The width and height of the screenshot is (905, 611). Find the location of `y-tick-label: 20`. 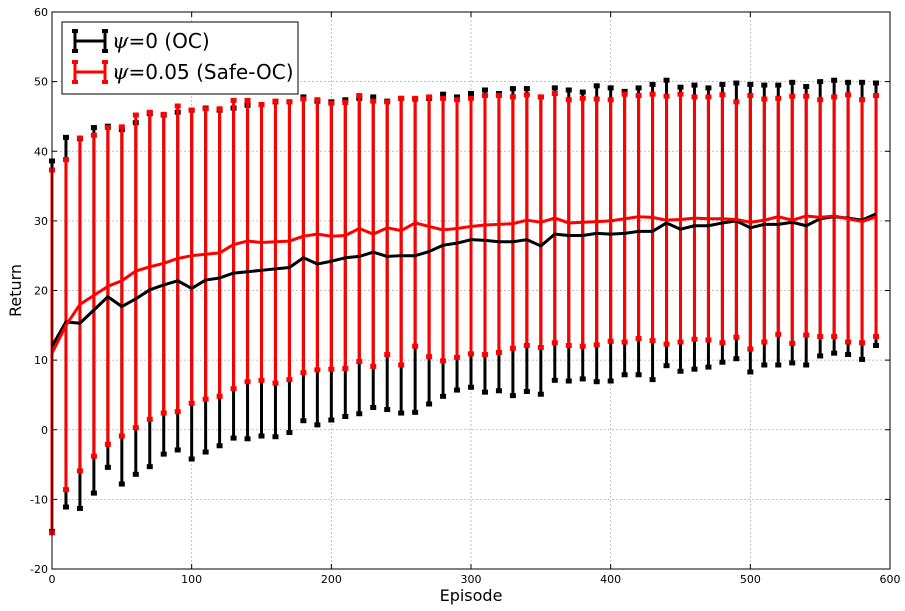

y-tick-label: 20 is located at coordinates (41, 291).